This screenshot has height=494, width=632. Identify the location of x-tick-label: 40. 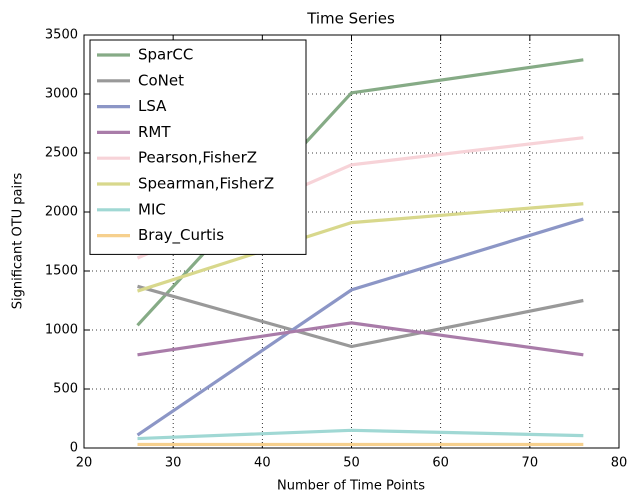
(262, 463).